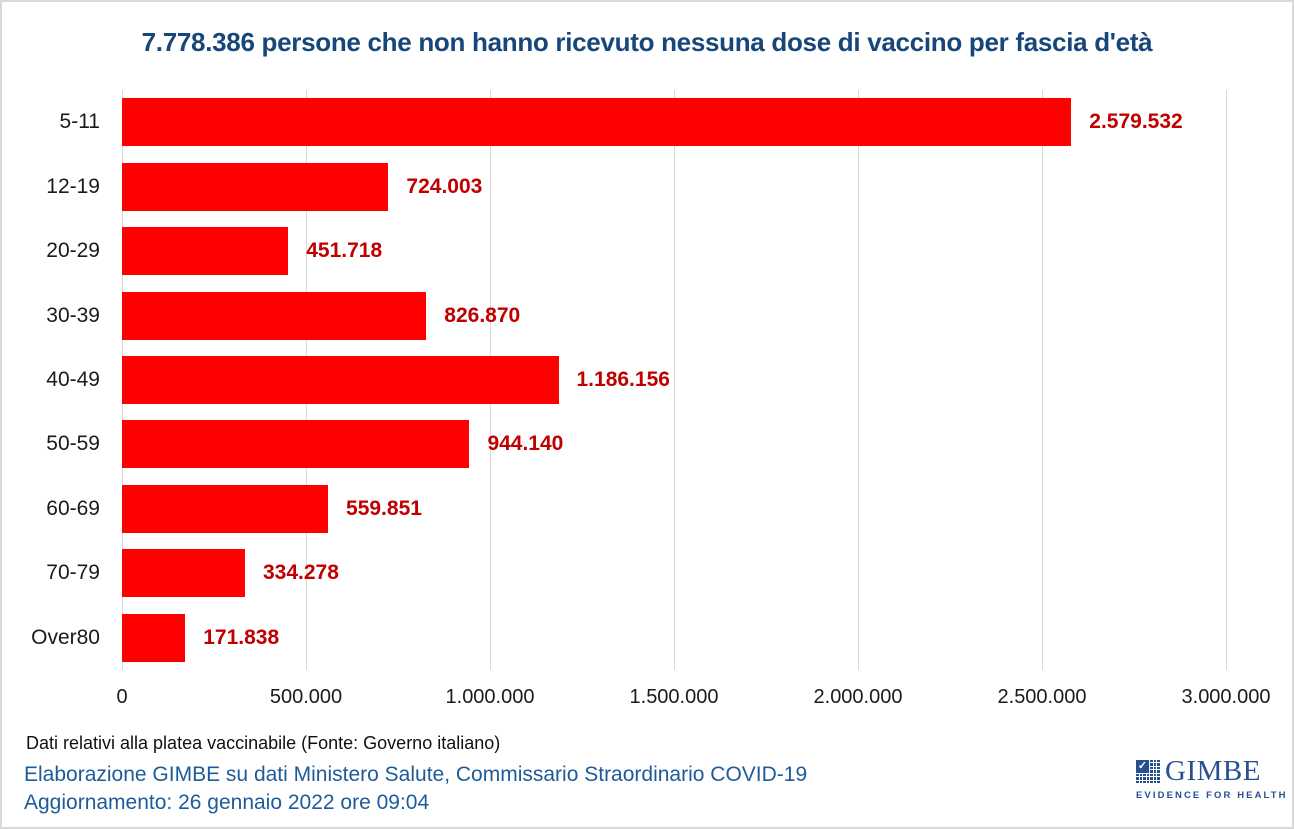 This screenshot has width=1294, height=829. I want to click on gimbe-grid-check-icon: ✓, so click(1148, 771).